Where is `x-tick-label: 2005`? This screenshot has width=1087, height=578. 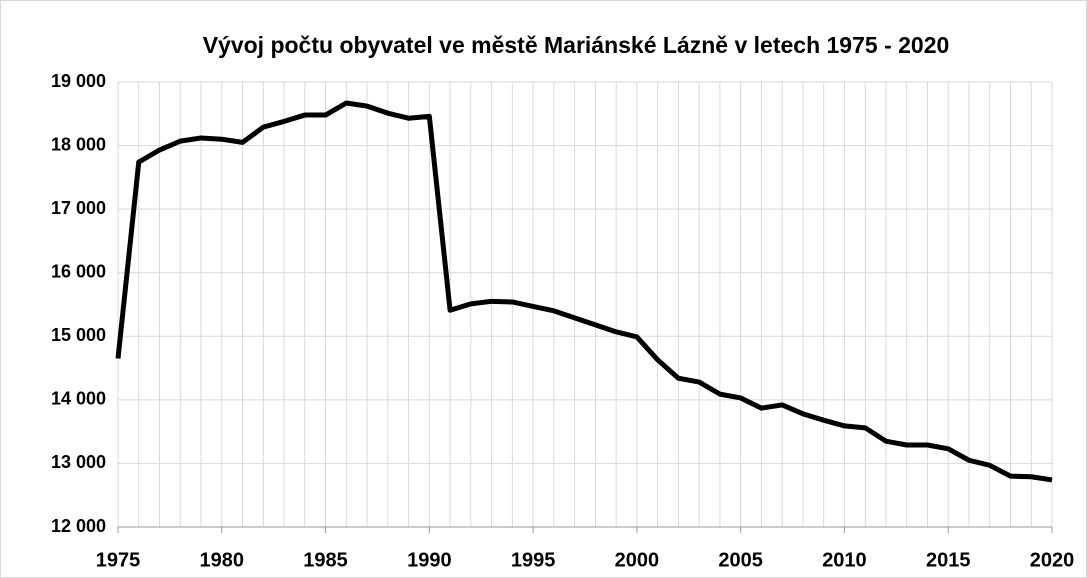
x-tick-label: 2005 is located at coordinates (740, 560).